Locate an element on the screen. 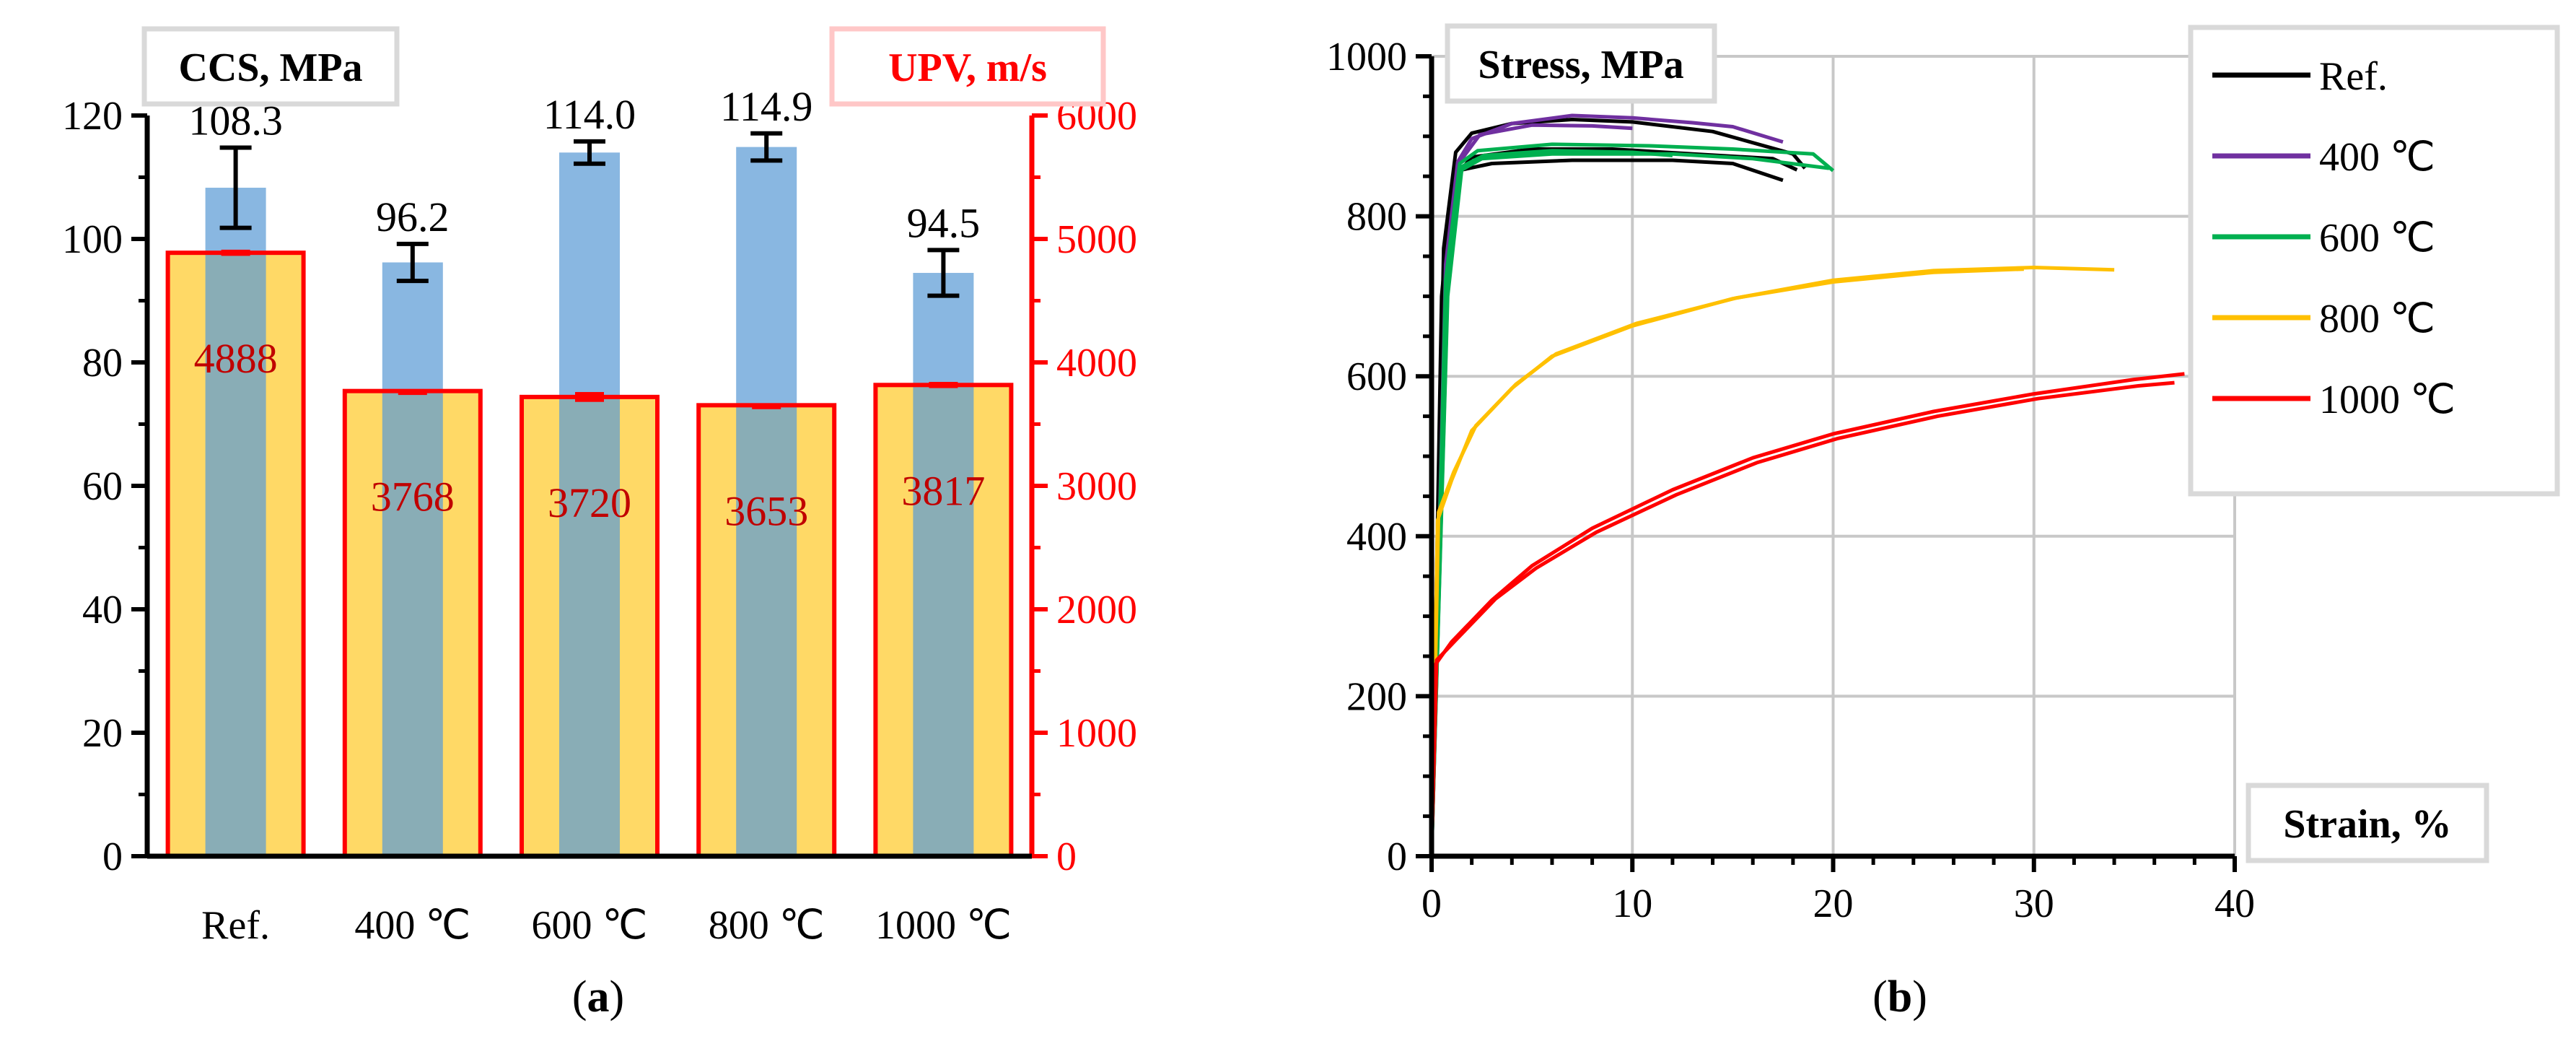 This screenshot has width=2576, height=1041. y-left-tick-label: 20 is located at coordinates (103, 733).